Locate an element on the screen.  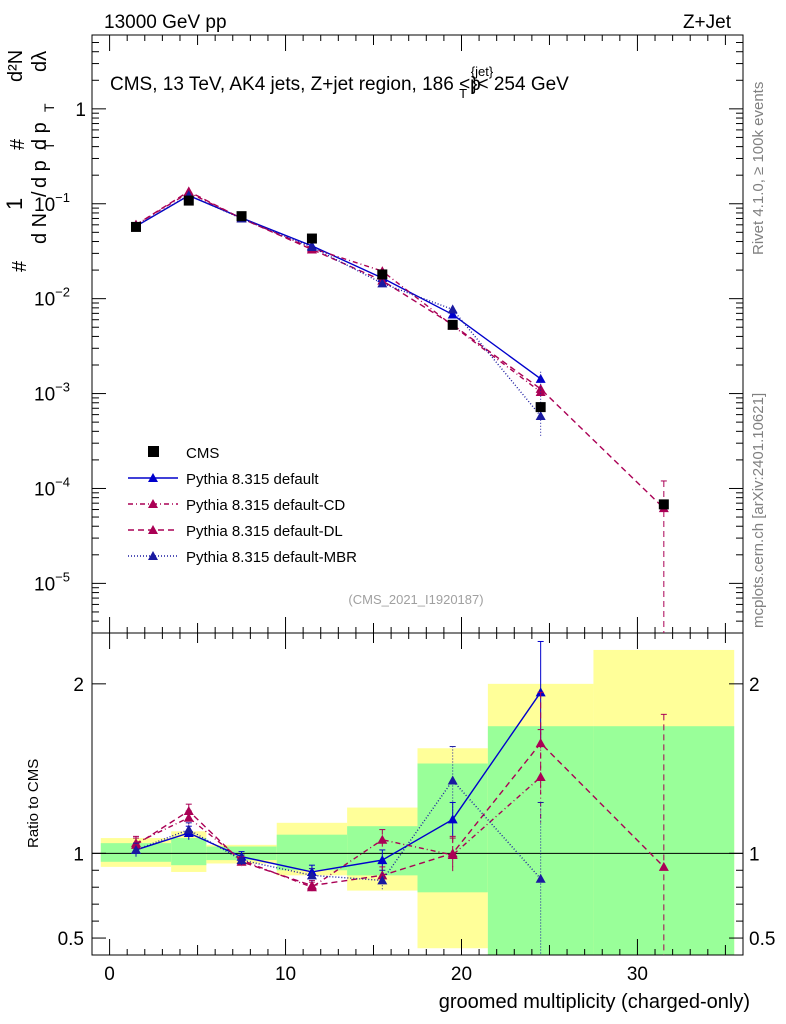
x-tick-label: 30 is located at coordinates (637, 974).